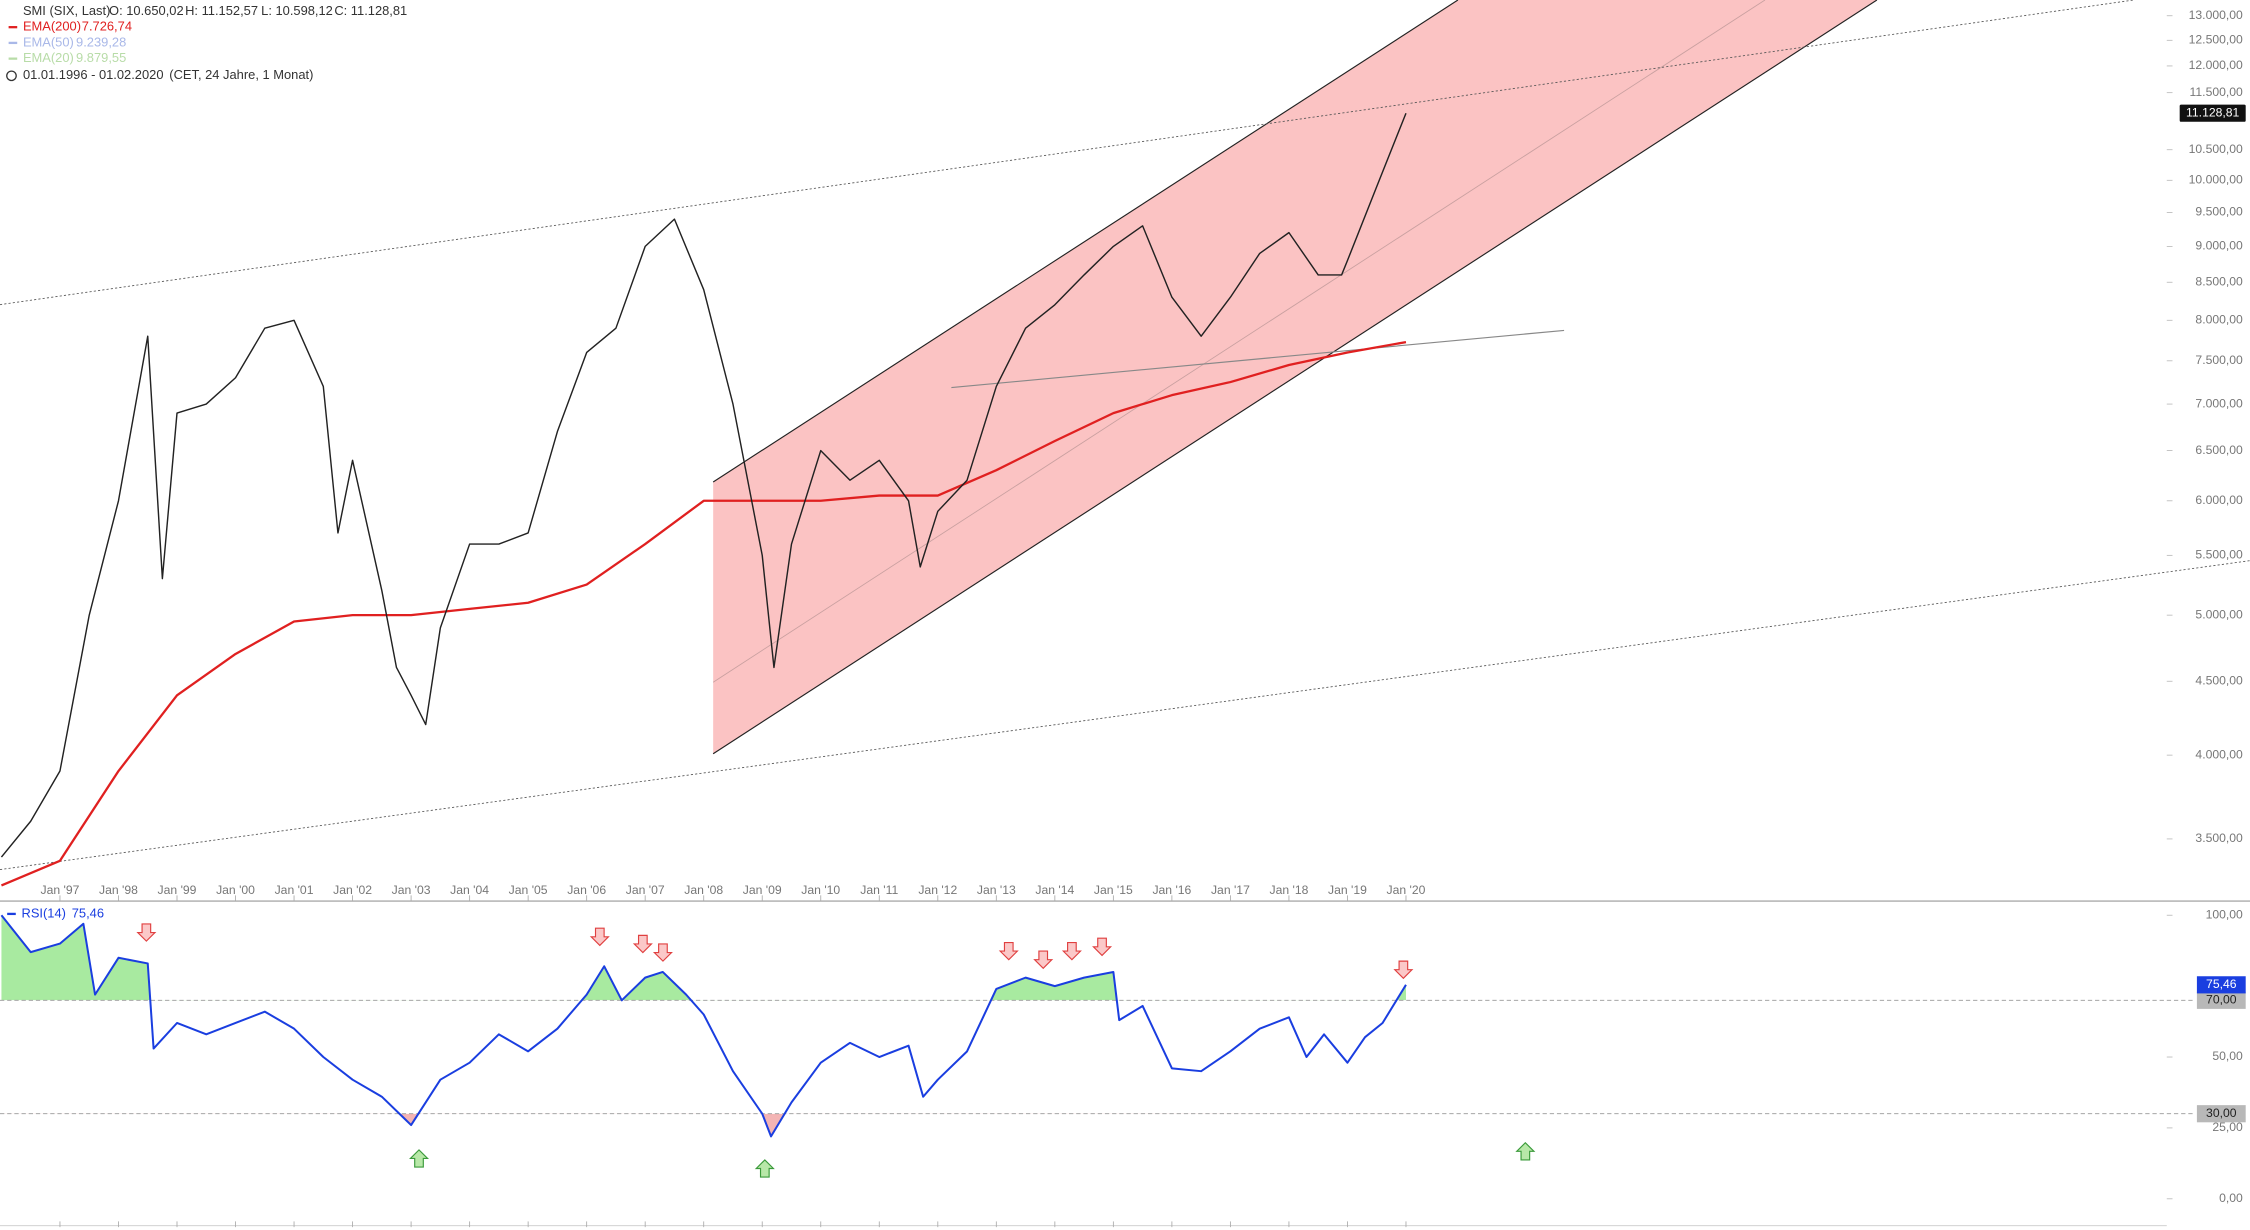 The image size is (2250, 1230). I want to click on y-tick-label: 3.500,00, so click(2219, 838).